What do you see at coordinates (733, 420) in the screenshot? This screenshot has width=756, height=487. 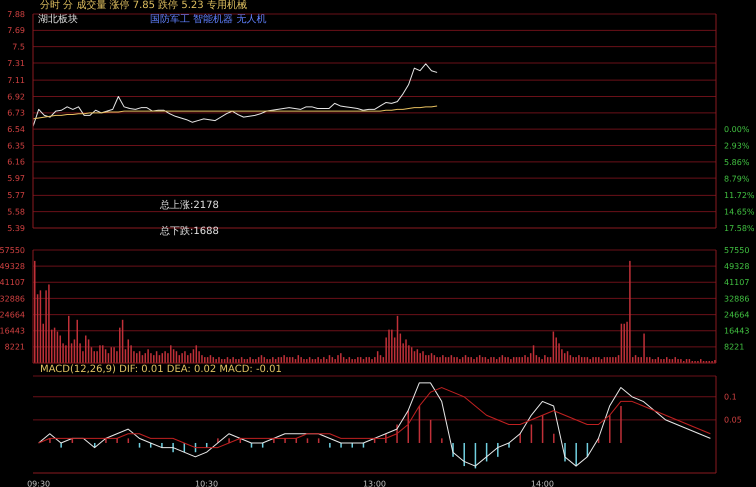 I see `y-tick-label: 0.05` at bounding box center [733, 420].